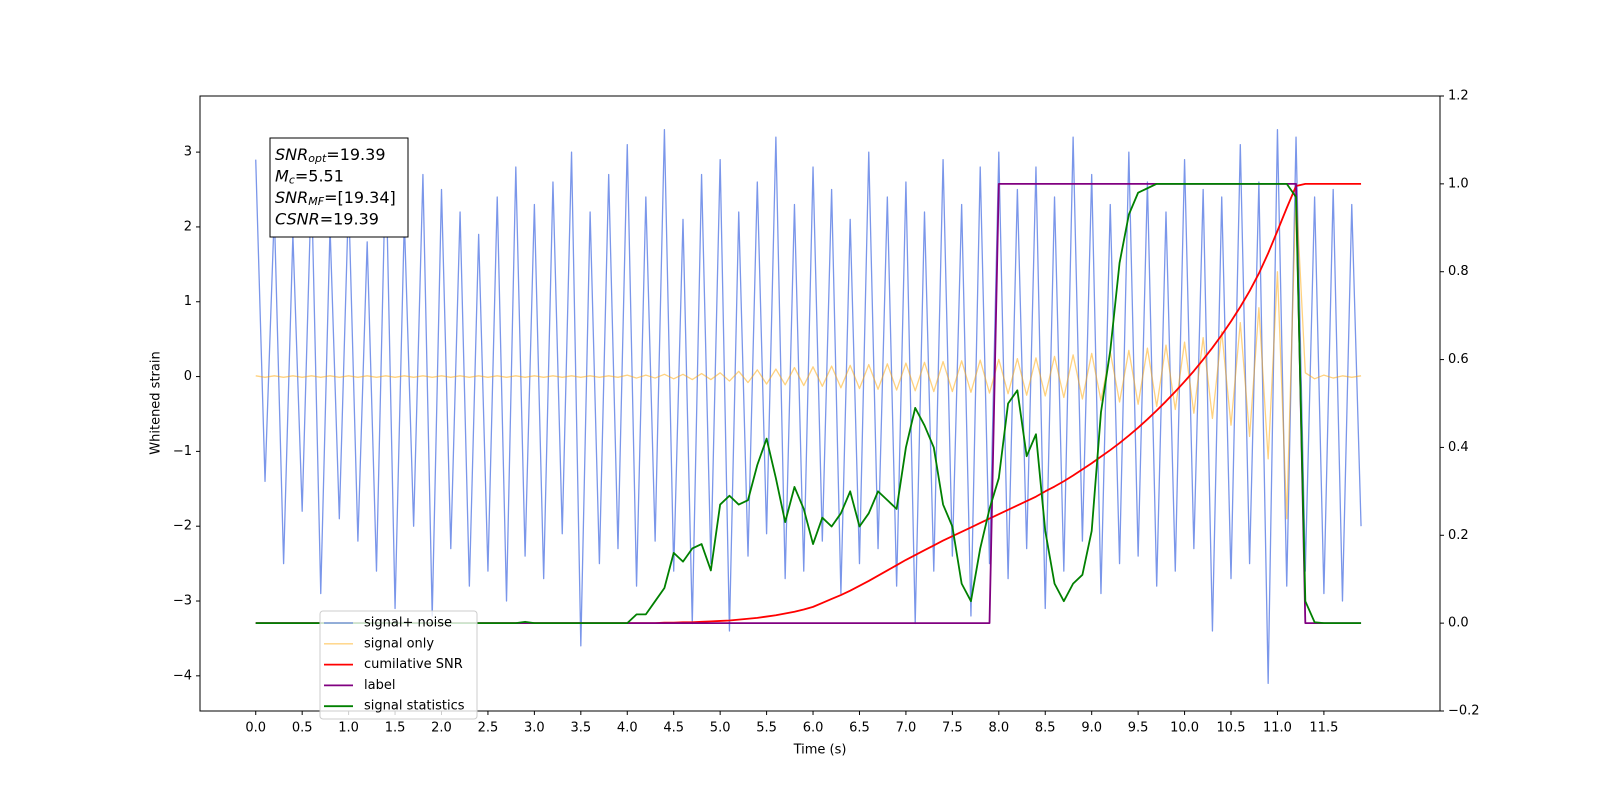 The image size is (1600, 800). I want to click on y2-tick-label: 0.4, so click(1458, 447).